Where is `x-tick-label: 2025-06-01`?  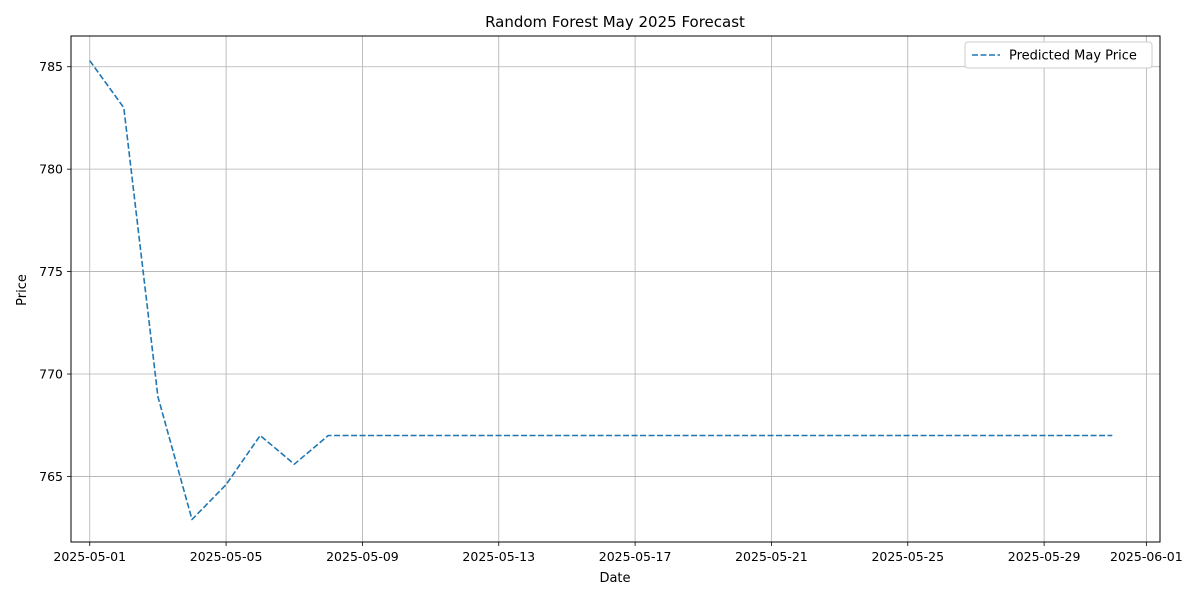
x-tick-label: 2025-06-01 is located at coordinates (1146, 556).